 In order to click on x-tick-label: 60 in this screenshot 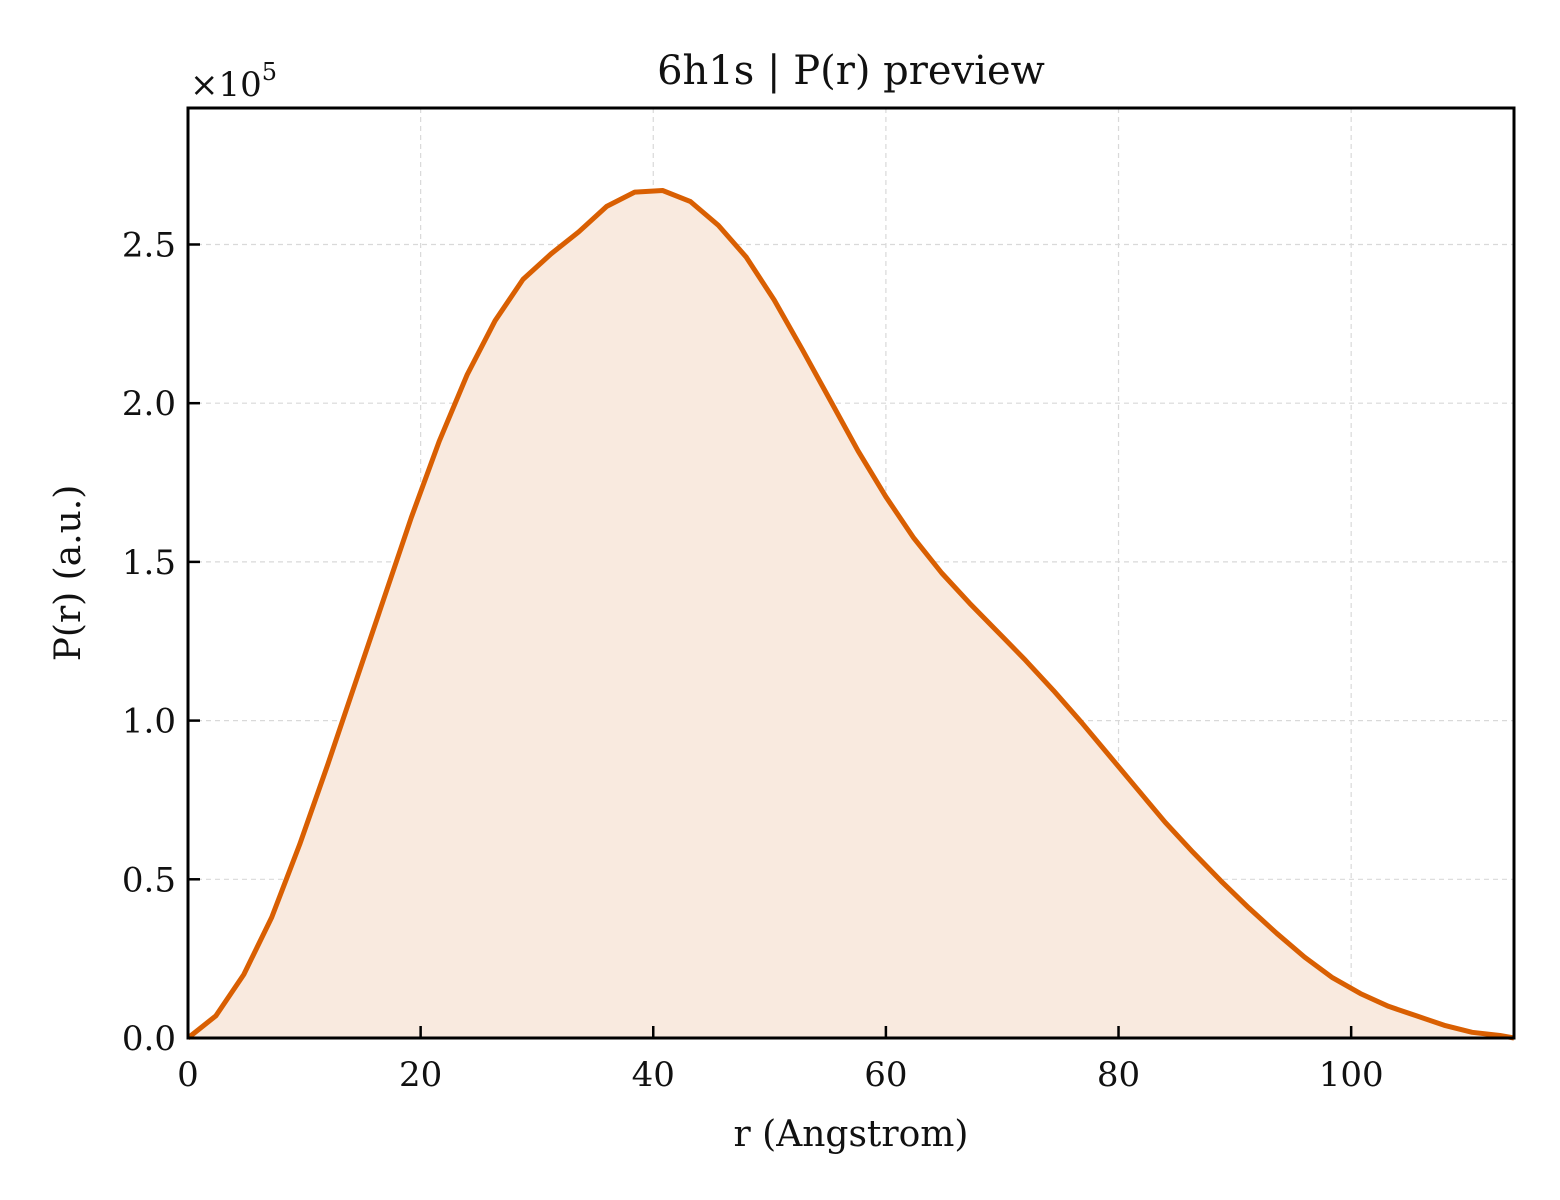, I will do `click(885, 1075)`.